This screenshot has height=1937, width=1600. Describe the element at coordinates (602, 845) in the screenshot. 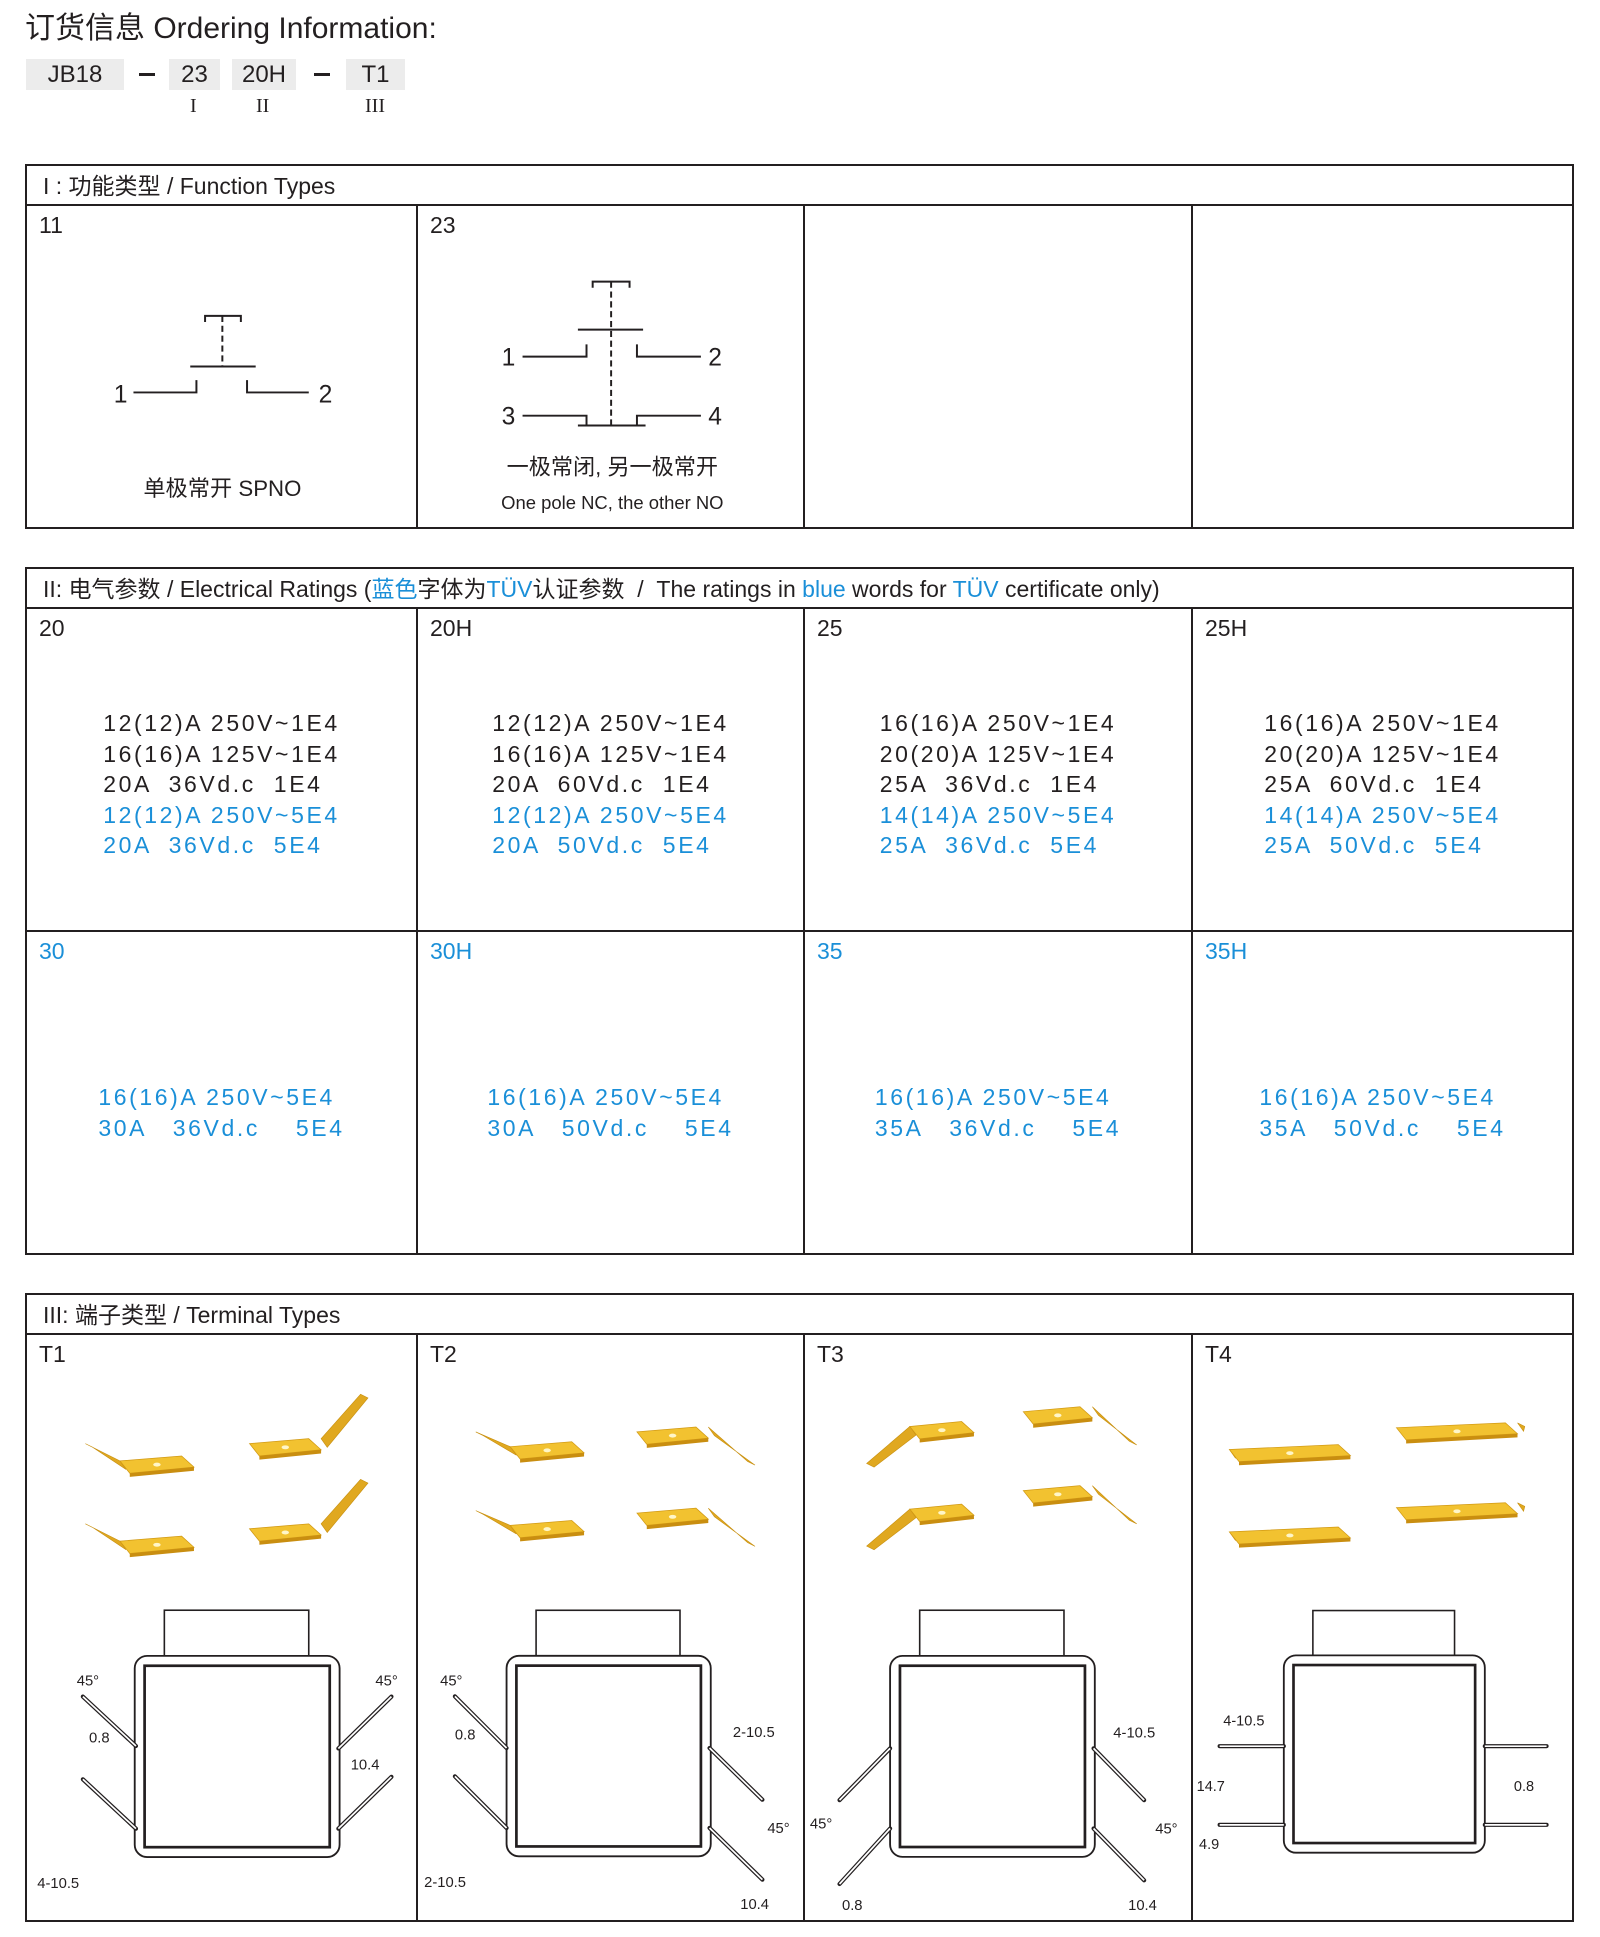

I see `tuv-rating-line: 20A 50Vd.c 5E4` at that location.